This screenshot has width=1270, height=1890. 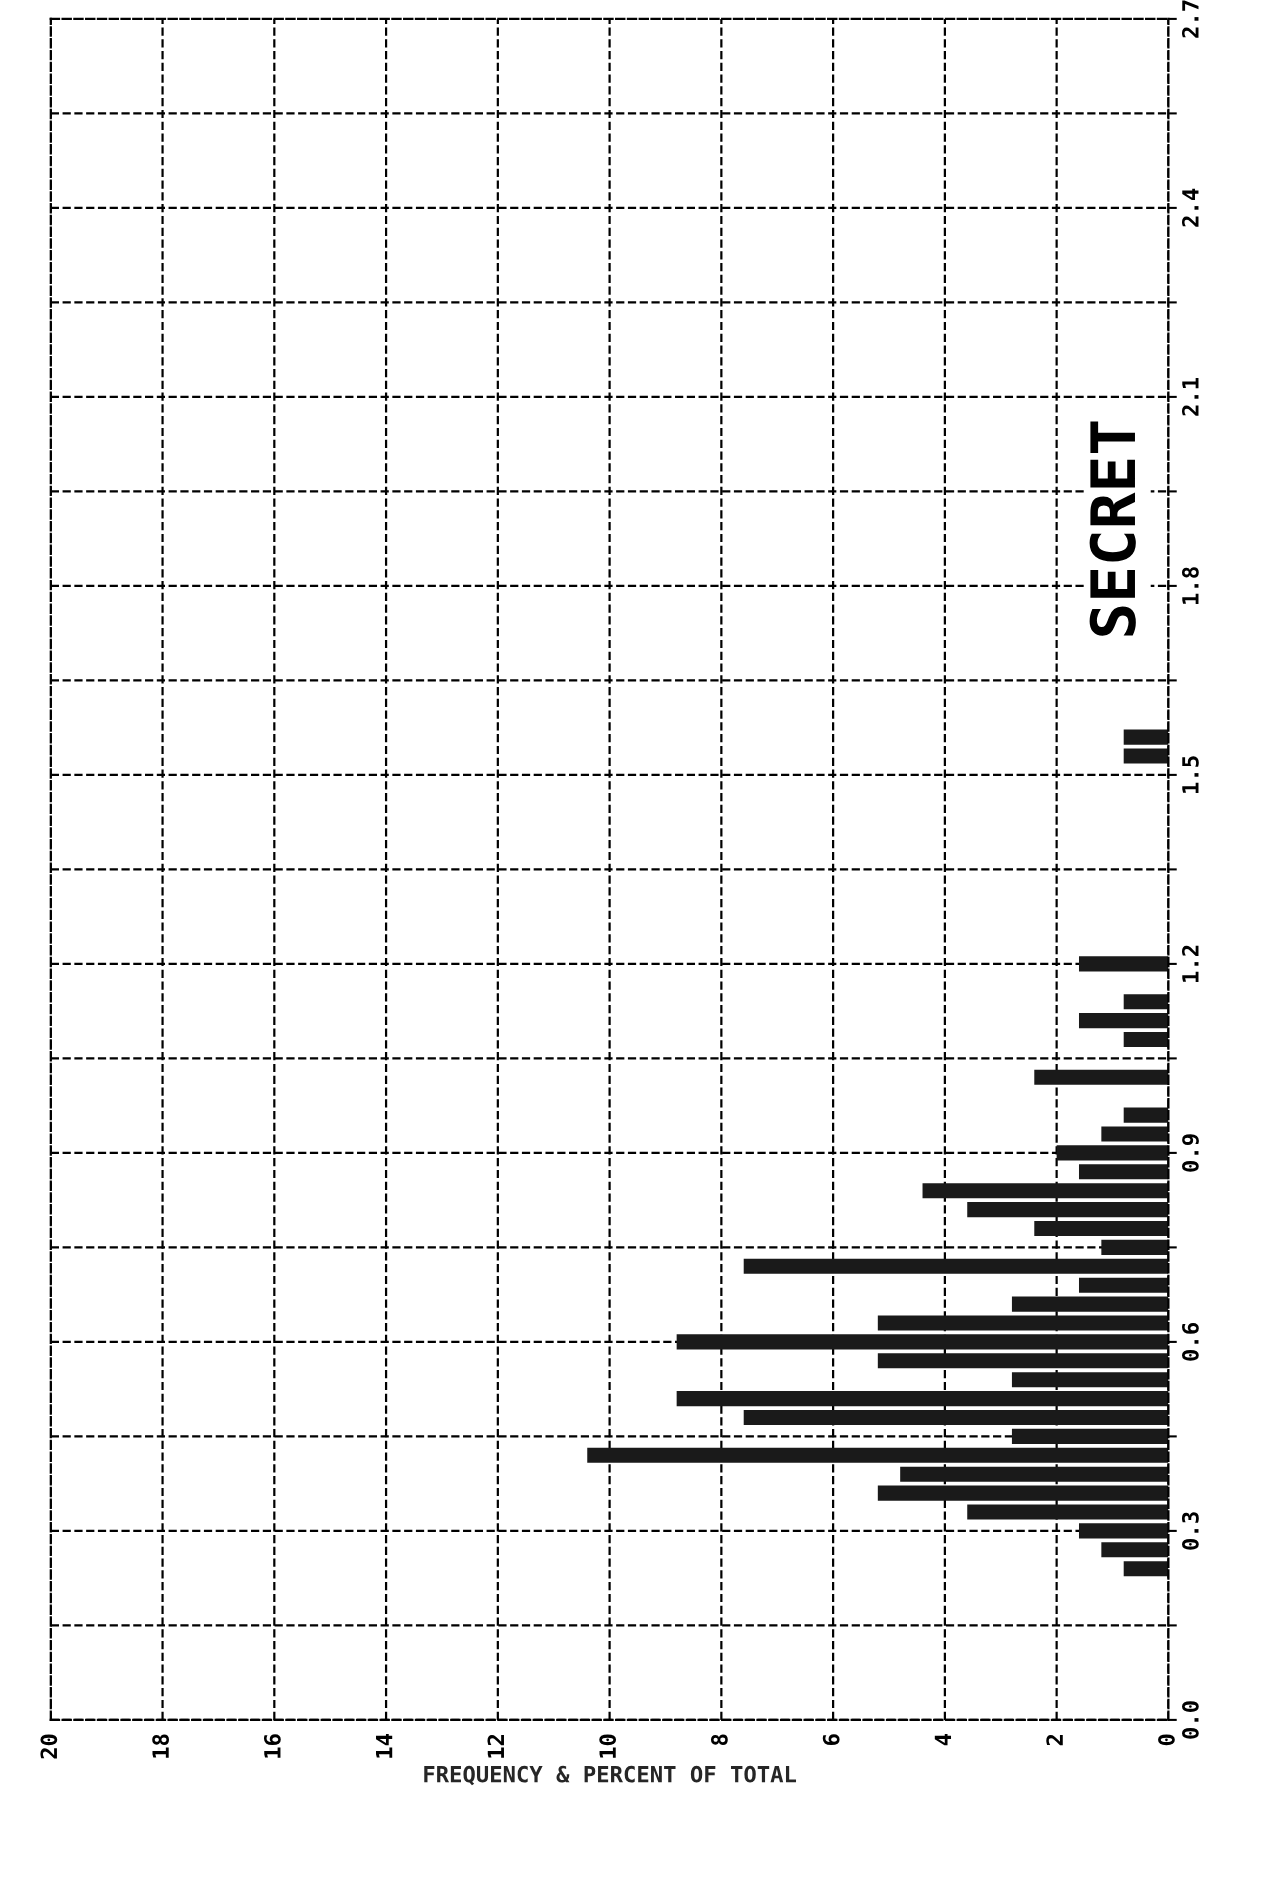 What do you see at coordinates (1190, 1531) in the screenshot?
I see `y-tick-label: 0.3` at bounding box center [1190, 1531].